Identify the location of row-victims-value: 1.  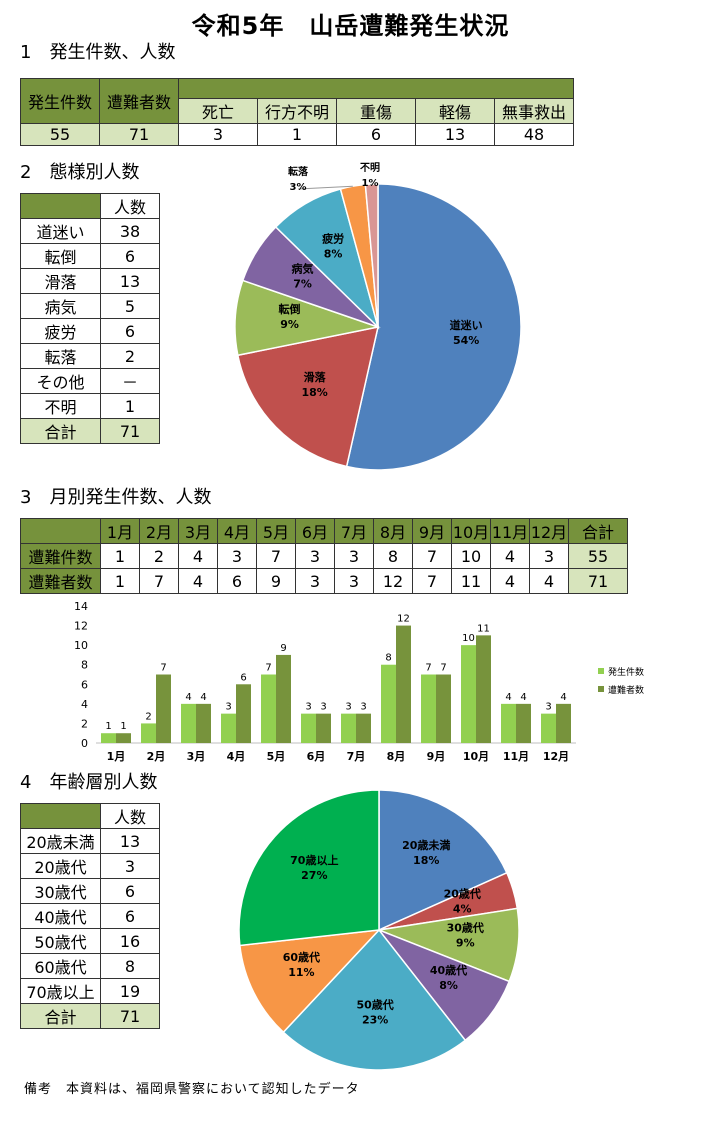
(120, 581).